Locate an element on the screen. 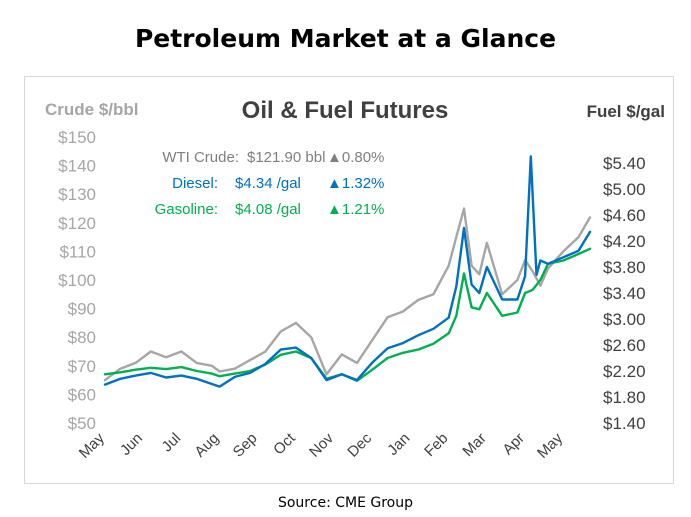 The height and width of the screenshot is (517, 691). left-tick-label: $150 is located at coordinates (77, 137).